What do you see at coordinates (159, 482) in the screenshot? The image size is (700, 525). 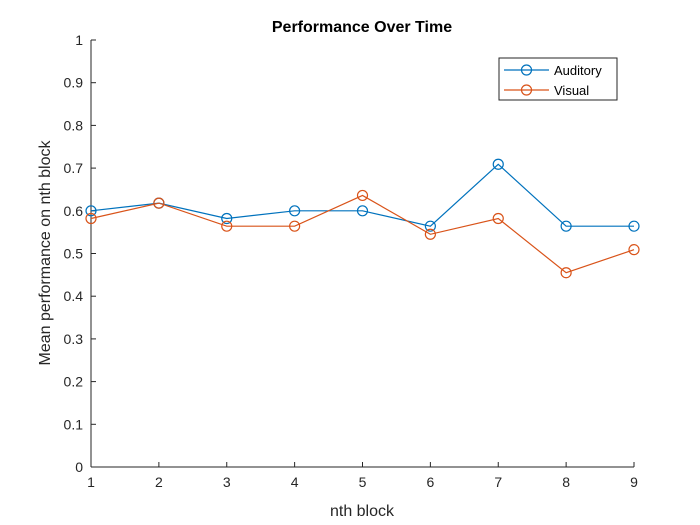 I see `x-tick-label: 2` at bounding box center [159, 482].